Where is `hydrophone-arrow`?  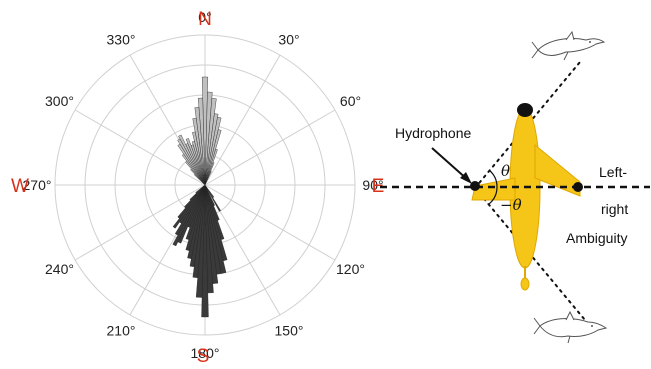
hydrophone-arrow is located at coordinates (450, 164).